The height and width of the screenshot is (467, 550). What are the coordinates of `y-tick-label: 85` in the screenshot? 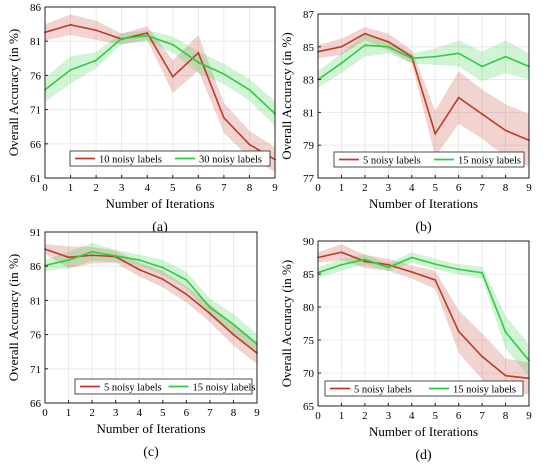 It's located at (309, 275).